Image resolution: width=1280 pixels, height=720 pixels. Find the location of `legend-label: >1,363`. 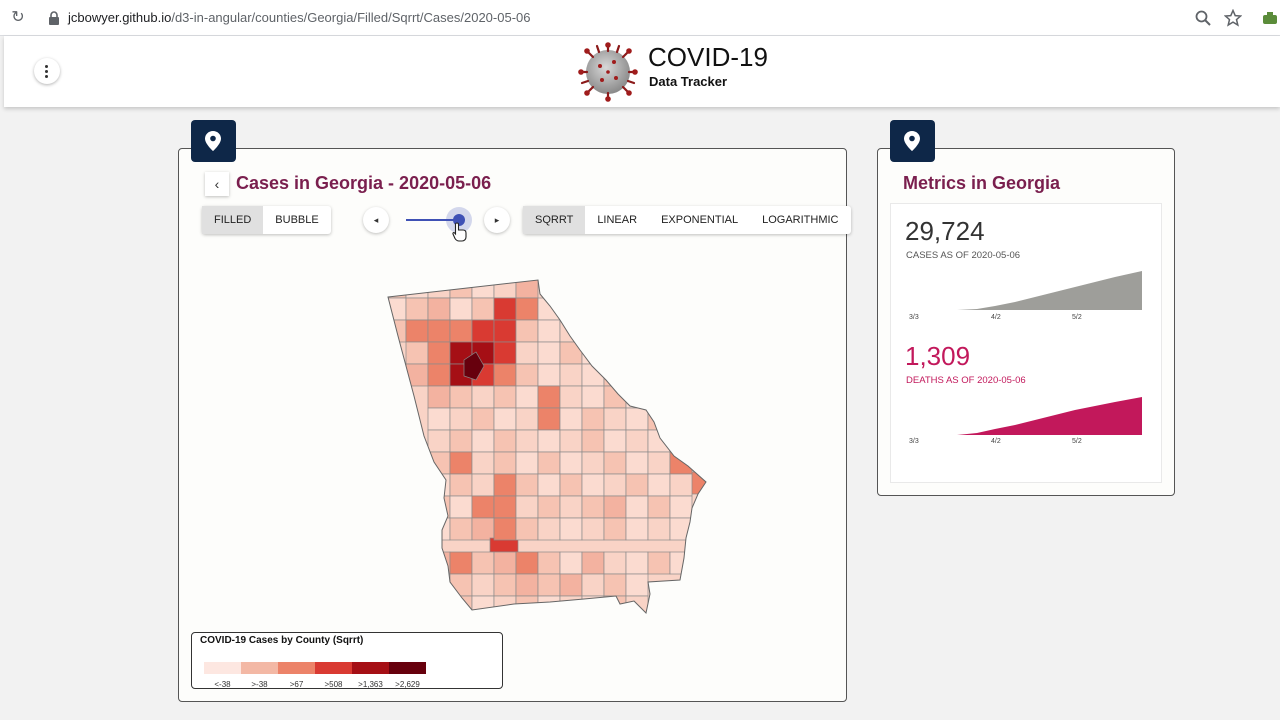

legend-label: >1,363 is located at coordinates (370, 684).